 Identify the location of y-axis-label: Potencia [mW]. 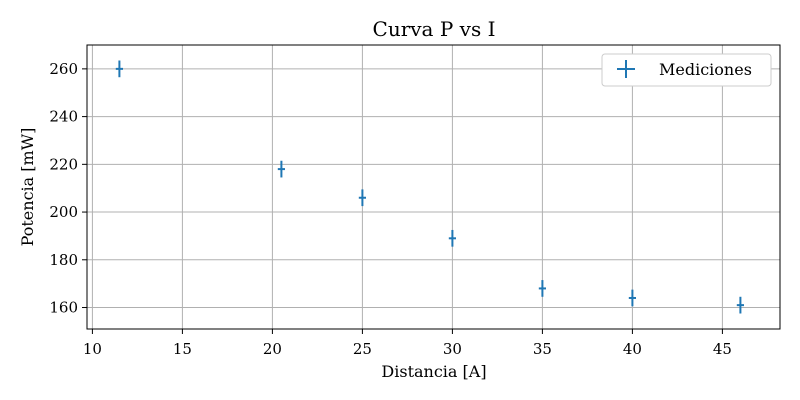
(27, 187).